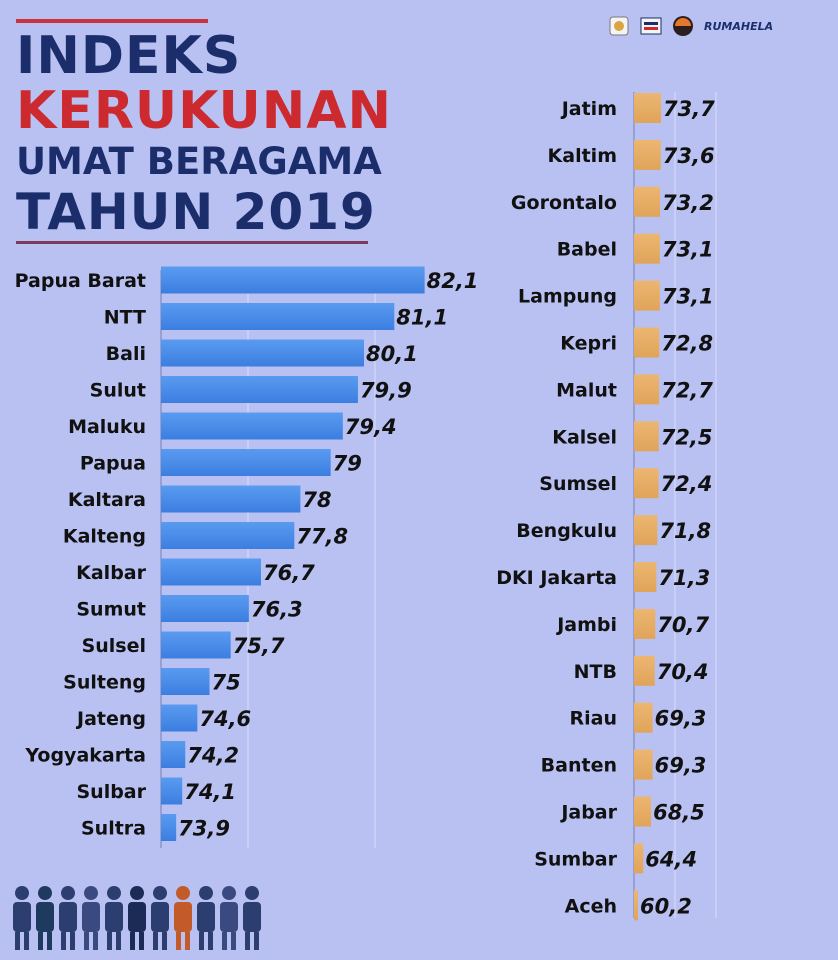  What do you see at coordinates (566, 531) in the screenshot?
I see `category-label: Bengkulu` at bounding box center [566, 531].